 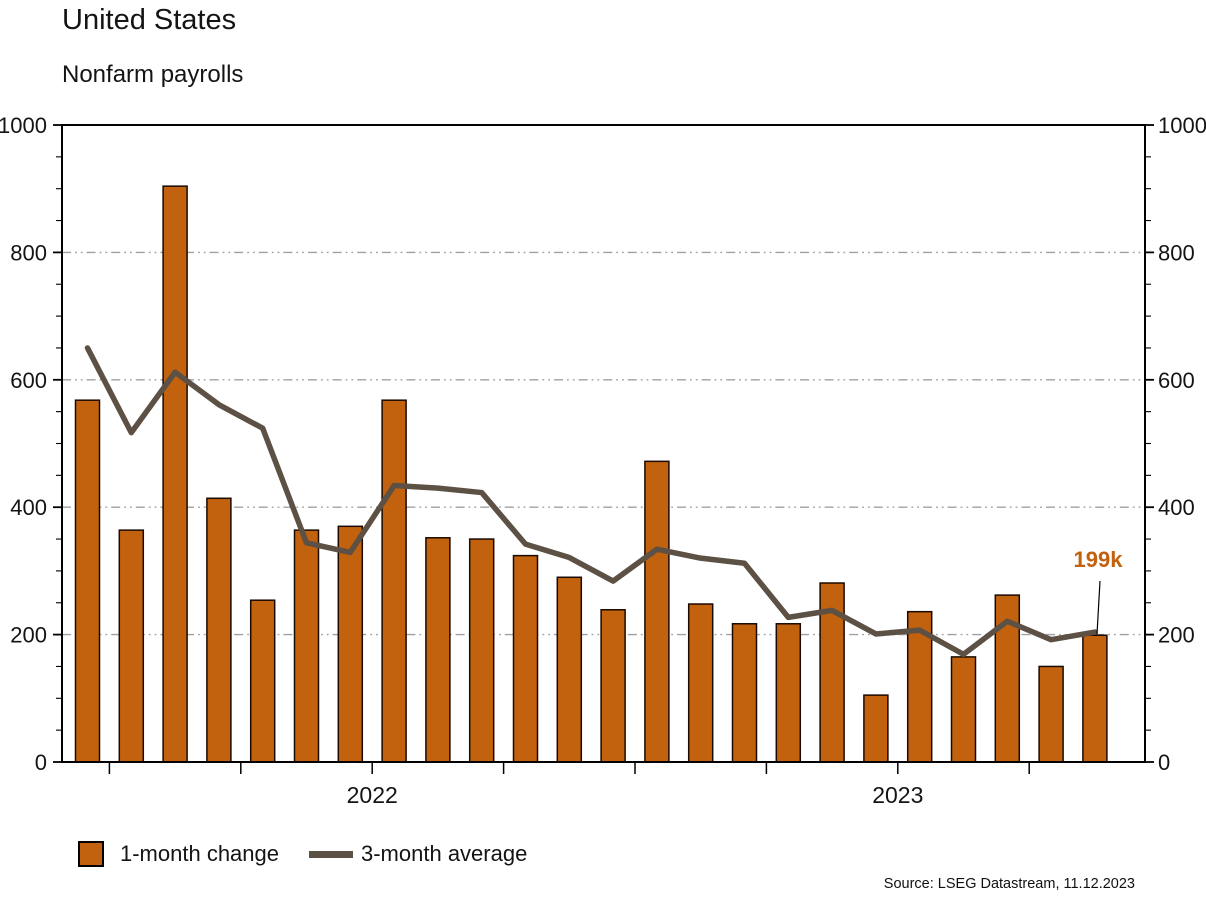 What do you see at coordinates (525, 658) in the screenshot?
I see `bar-Oct-2022` at bounding box center [525, 658].